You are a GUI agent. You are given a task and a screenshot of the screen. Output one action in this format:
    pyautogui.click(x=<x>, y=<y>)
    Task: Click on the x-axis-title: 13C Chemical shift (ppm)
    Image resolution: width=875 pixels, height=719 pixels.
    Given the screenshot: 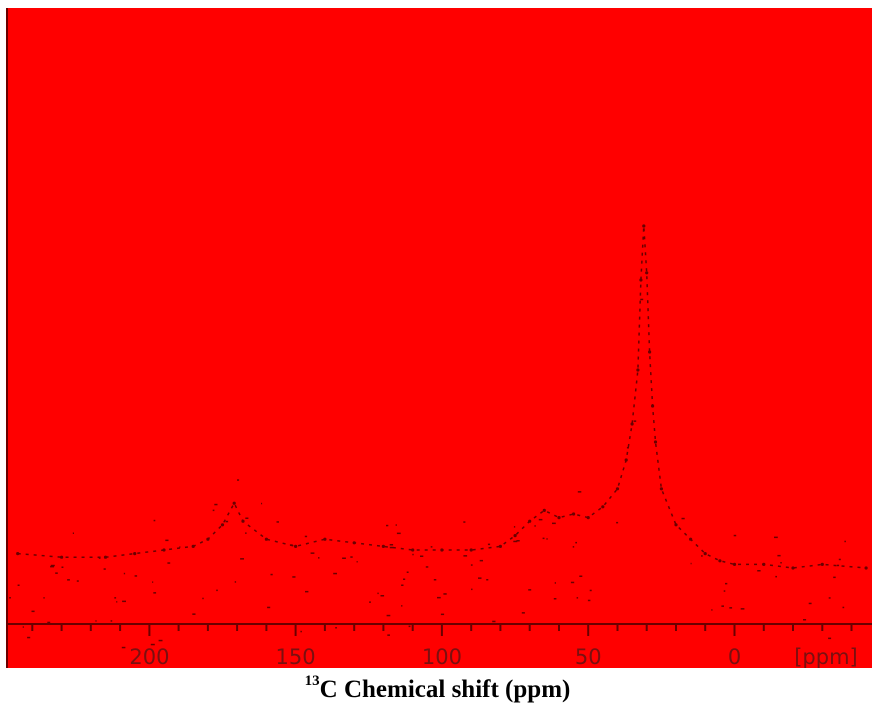 What is the action you would take?
    pyautogui.click(x=437, y=688)
    